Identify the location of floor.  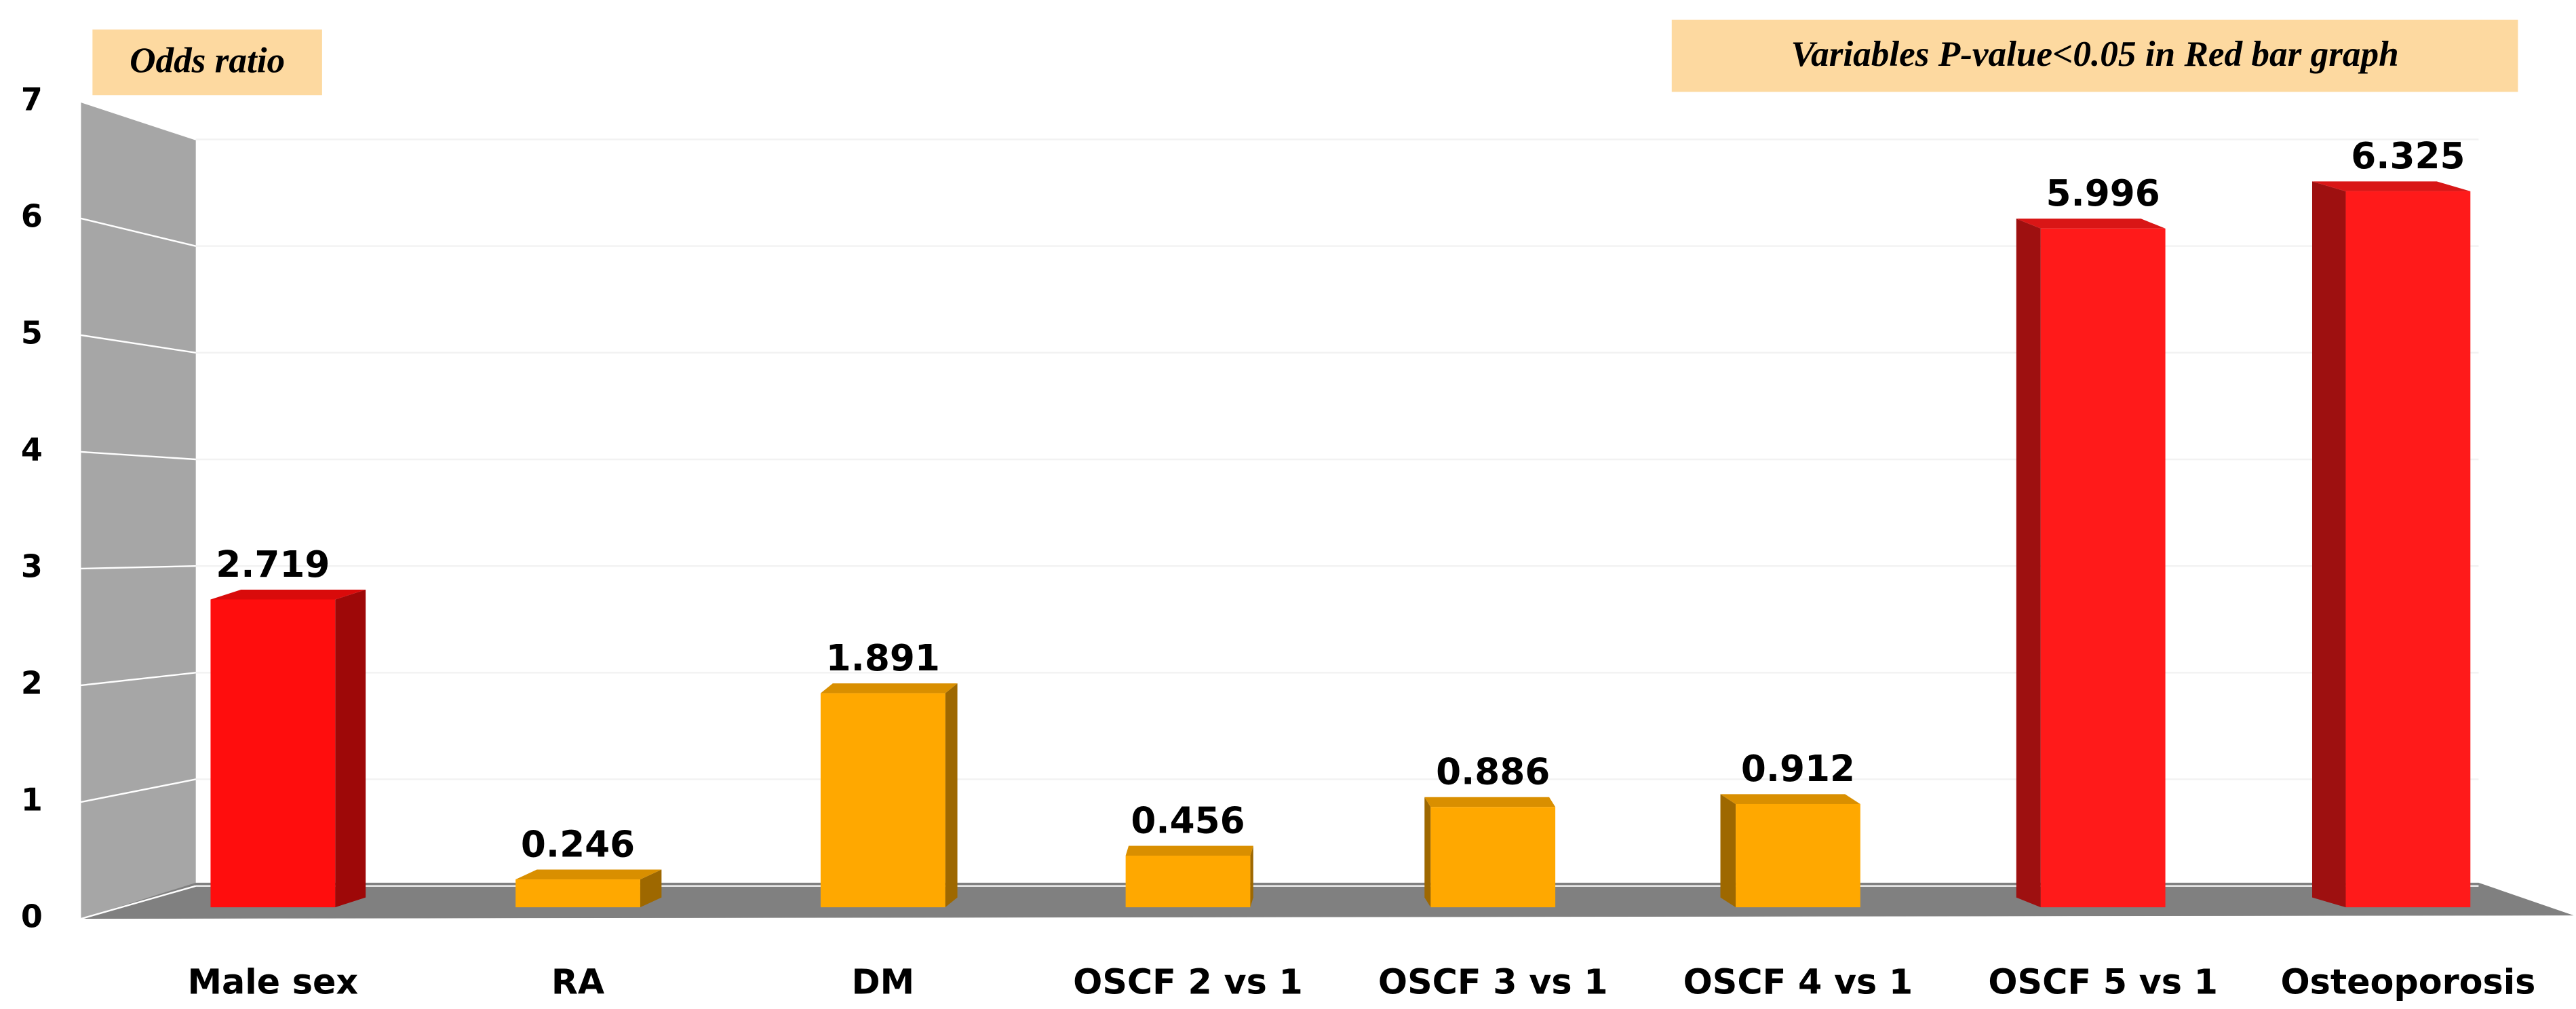
(1327, 900).